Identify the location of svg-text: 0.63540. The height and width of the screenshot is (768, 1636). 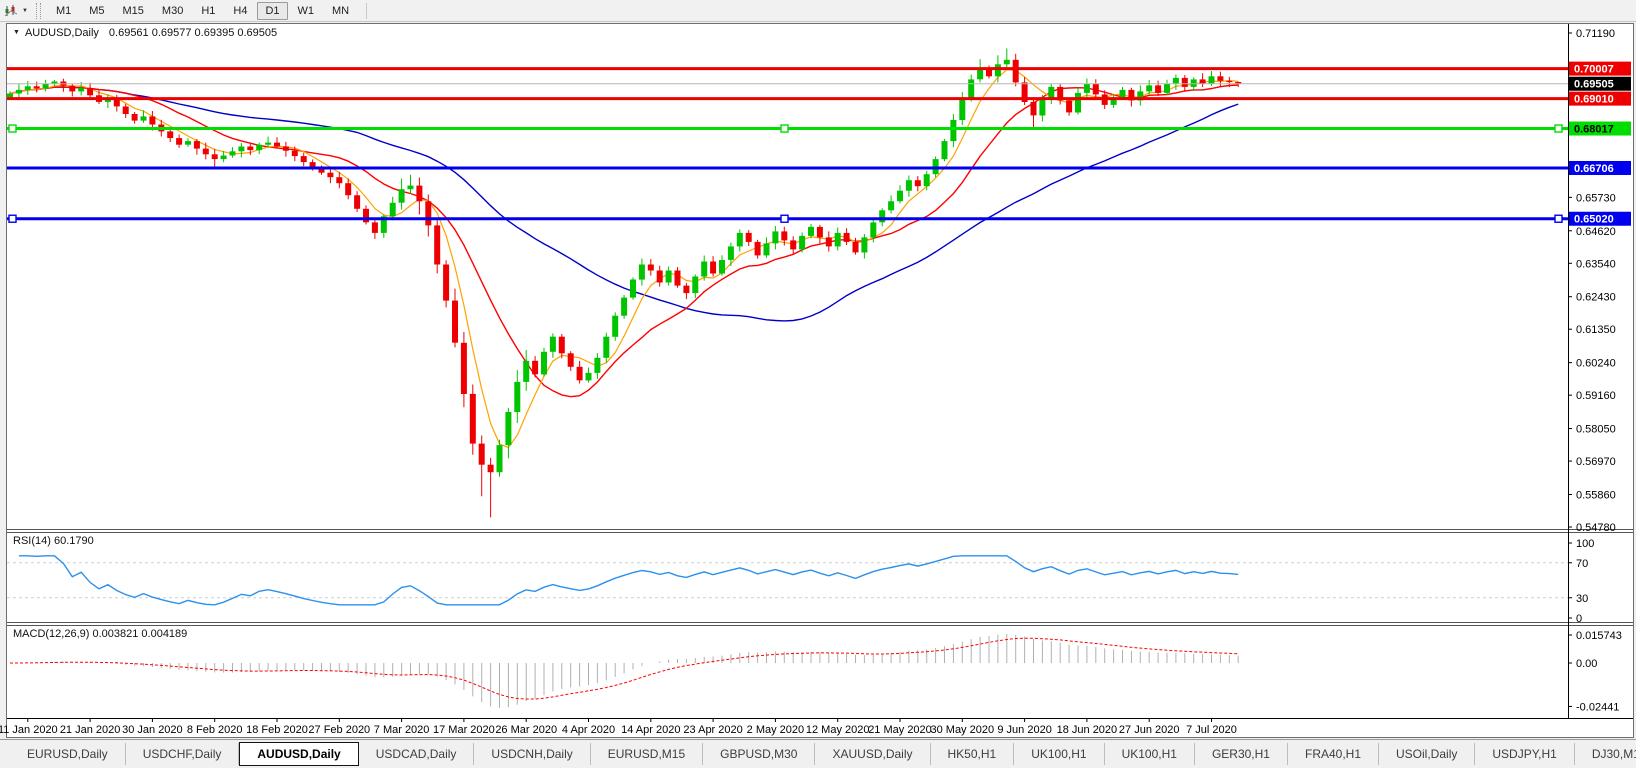
(1596, 264).